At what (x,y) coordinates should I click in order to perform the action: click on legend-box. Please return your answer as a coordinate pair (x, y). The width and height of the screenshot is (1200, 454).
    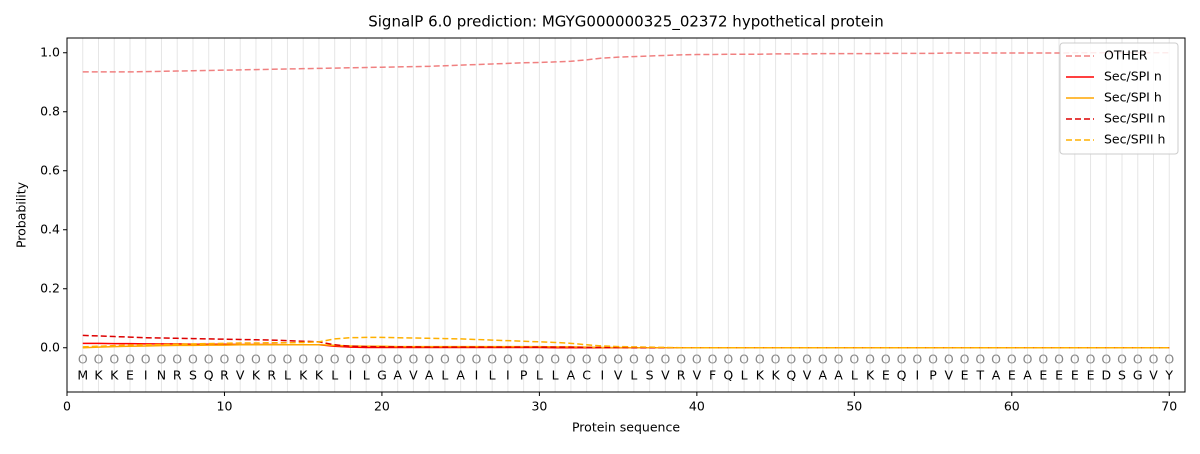
    Looking at the image, I should click on (1119, 98).